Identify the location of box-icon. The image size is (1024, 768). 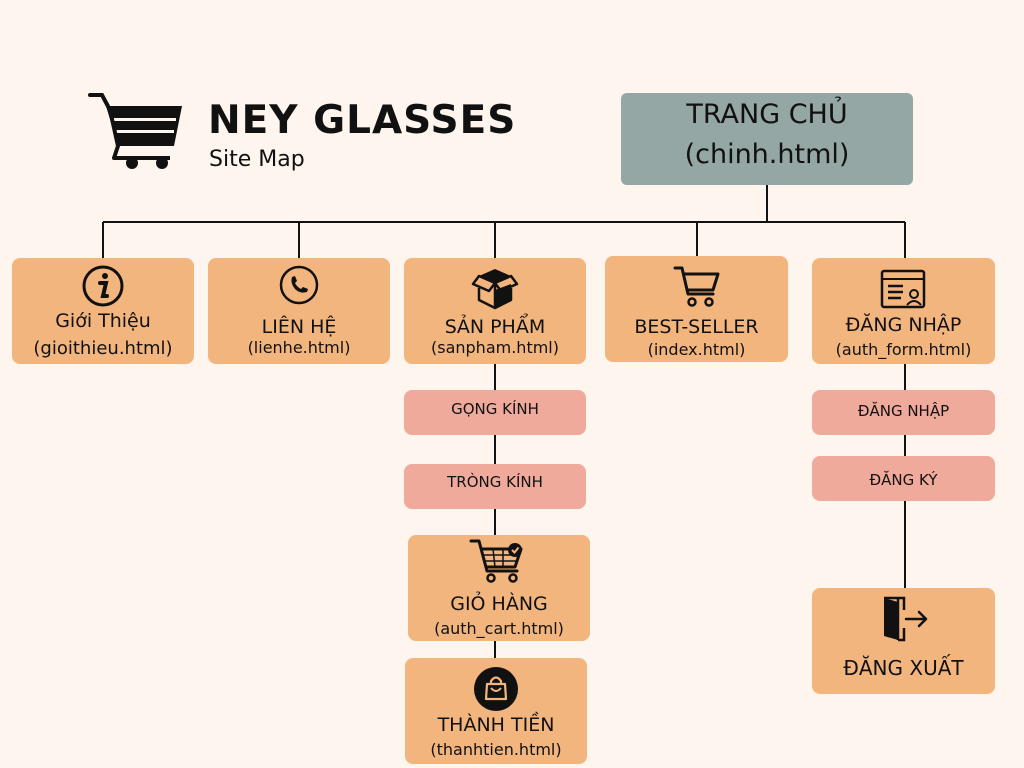
(495, 289).